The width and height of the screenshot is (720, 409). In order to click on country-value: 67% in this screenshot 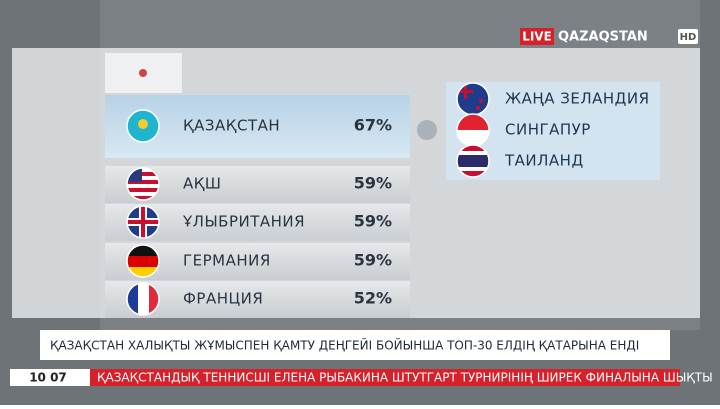, I will do `click(373, 125)`.